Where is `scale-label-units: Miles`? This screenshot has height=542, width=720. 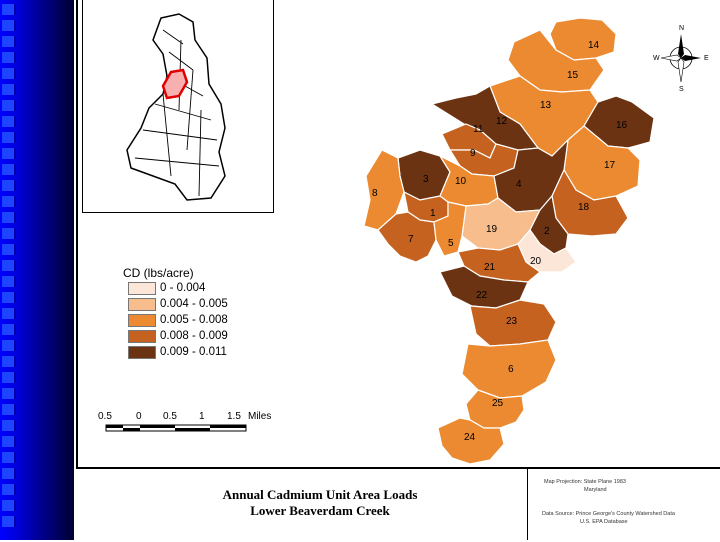
scale-label-units: Miles is located at coordinates (260, 416).